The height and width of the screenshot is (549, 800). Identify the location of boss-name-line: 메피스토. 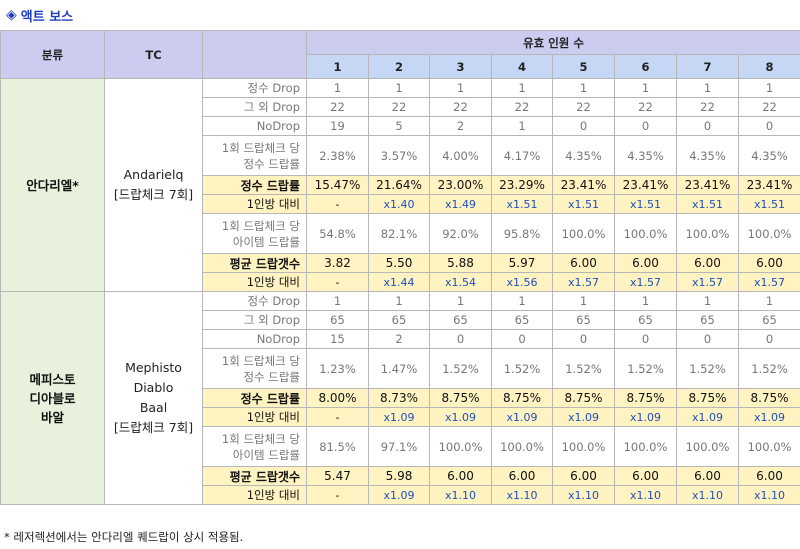
(52, 379).